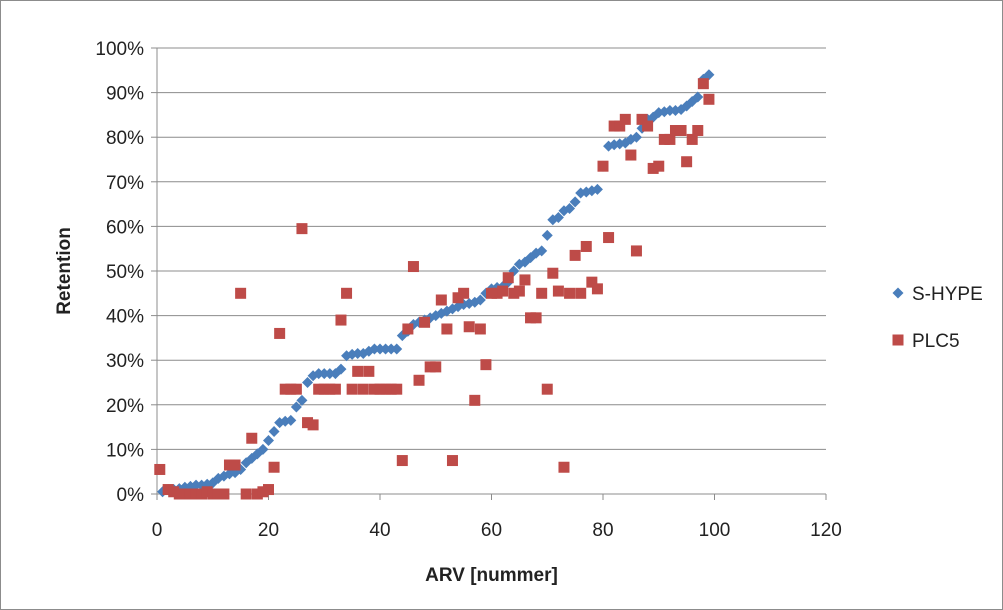  Describe the element at coordinates (268, 530) in the screenshot. I see `x-tick-label: 20` at that location.